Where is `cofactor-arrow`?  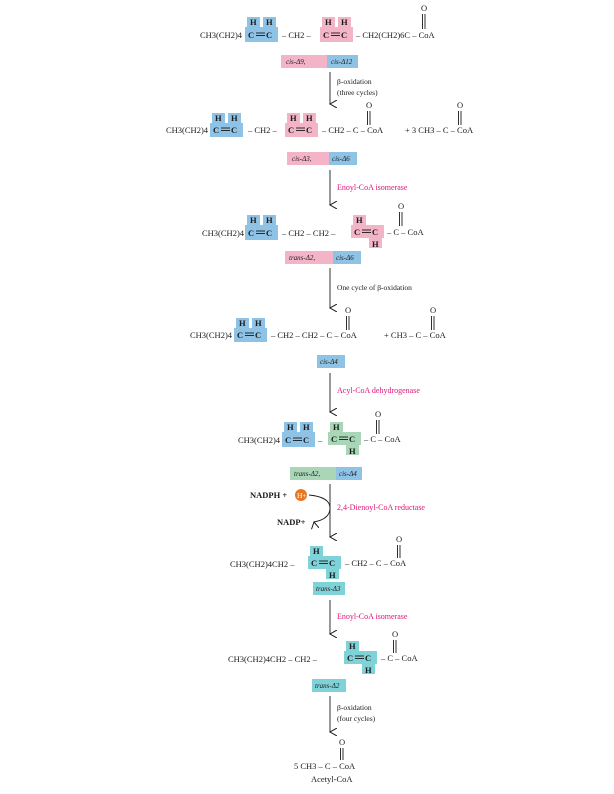
cofactor-arrow is located at coordinates (319, 508).